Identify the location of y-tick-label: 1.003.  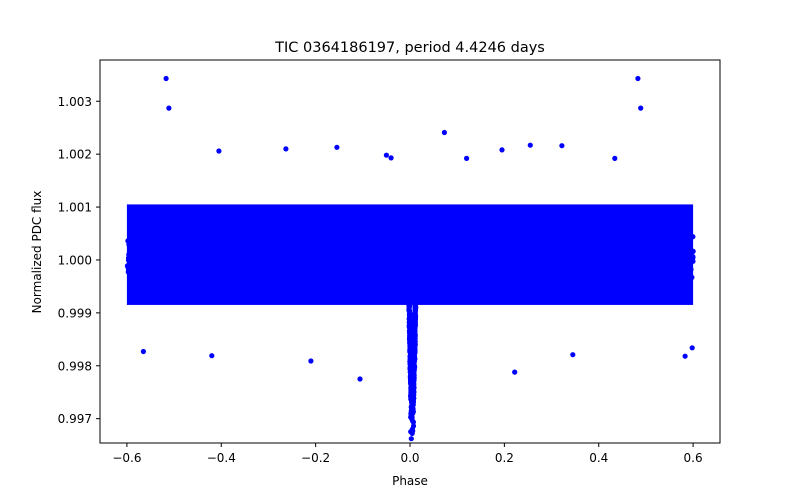
(75, 102).